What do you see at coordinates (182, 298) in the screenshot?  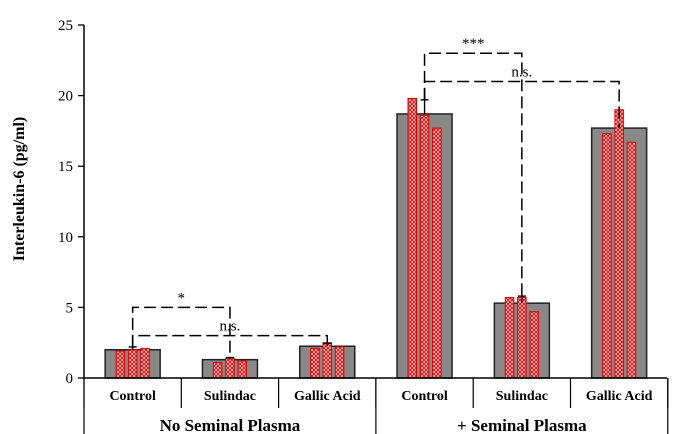 I see `comparison-label-1: *` at bounding box center [182, 298].